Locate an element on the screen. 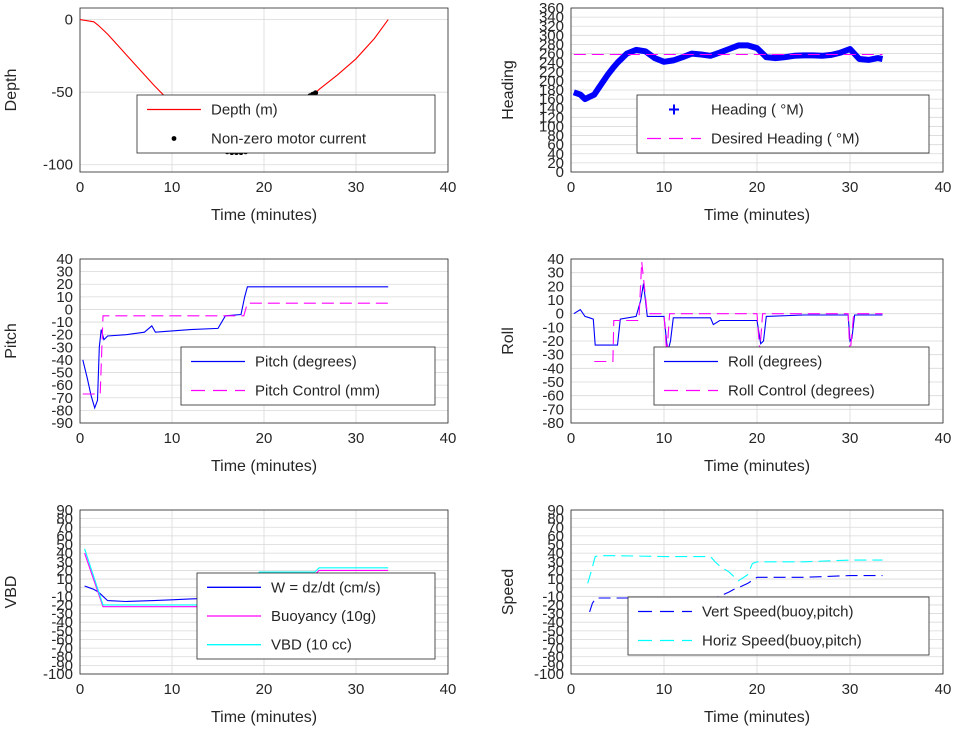 This screenshot has height=736, width=957. series-pitch-degrees-line is located at coordinates (235, 348).